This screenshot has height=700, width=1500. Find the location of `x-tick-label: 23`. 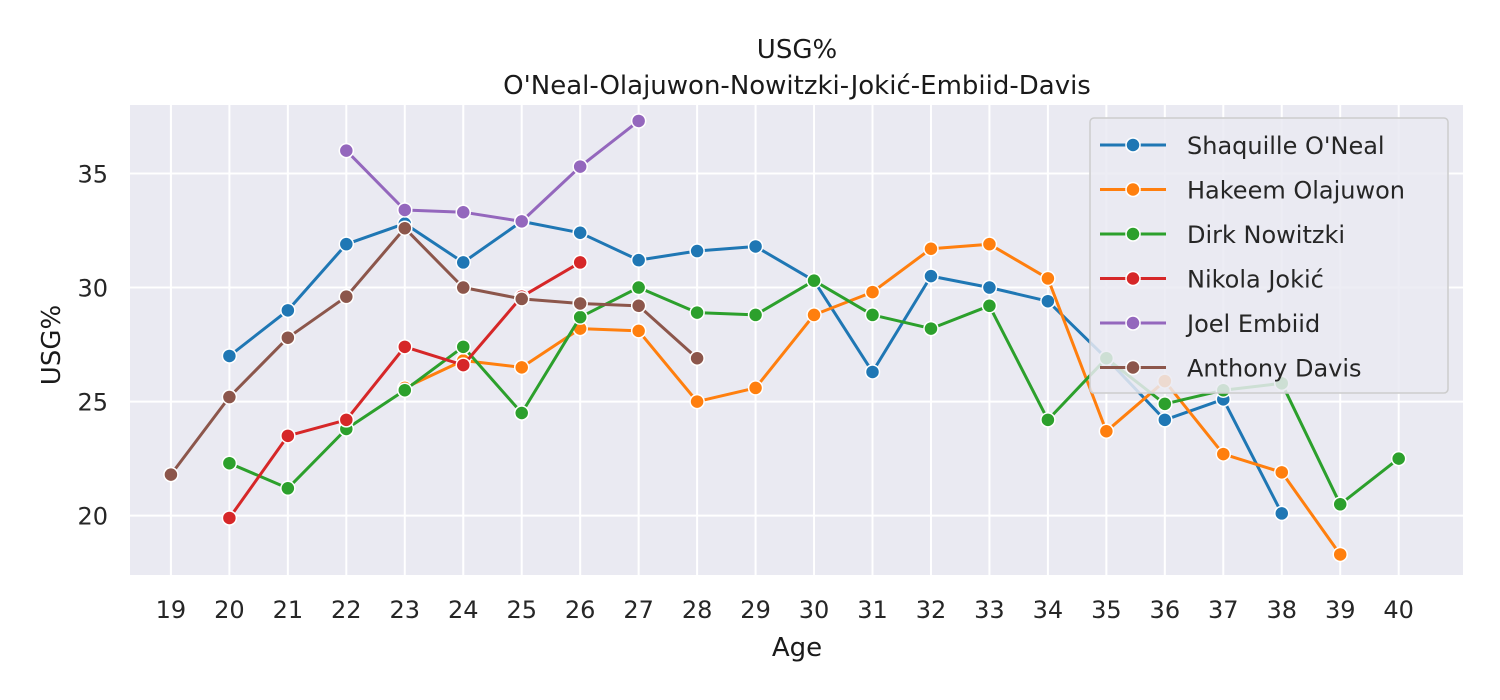

x-tick-label: 23 is located at coordinates (405, 610).